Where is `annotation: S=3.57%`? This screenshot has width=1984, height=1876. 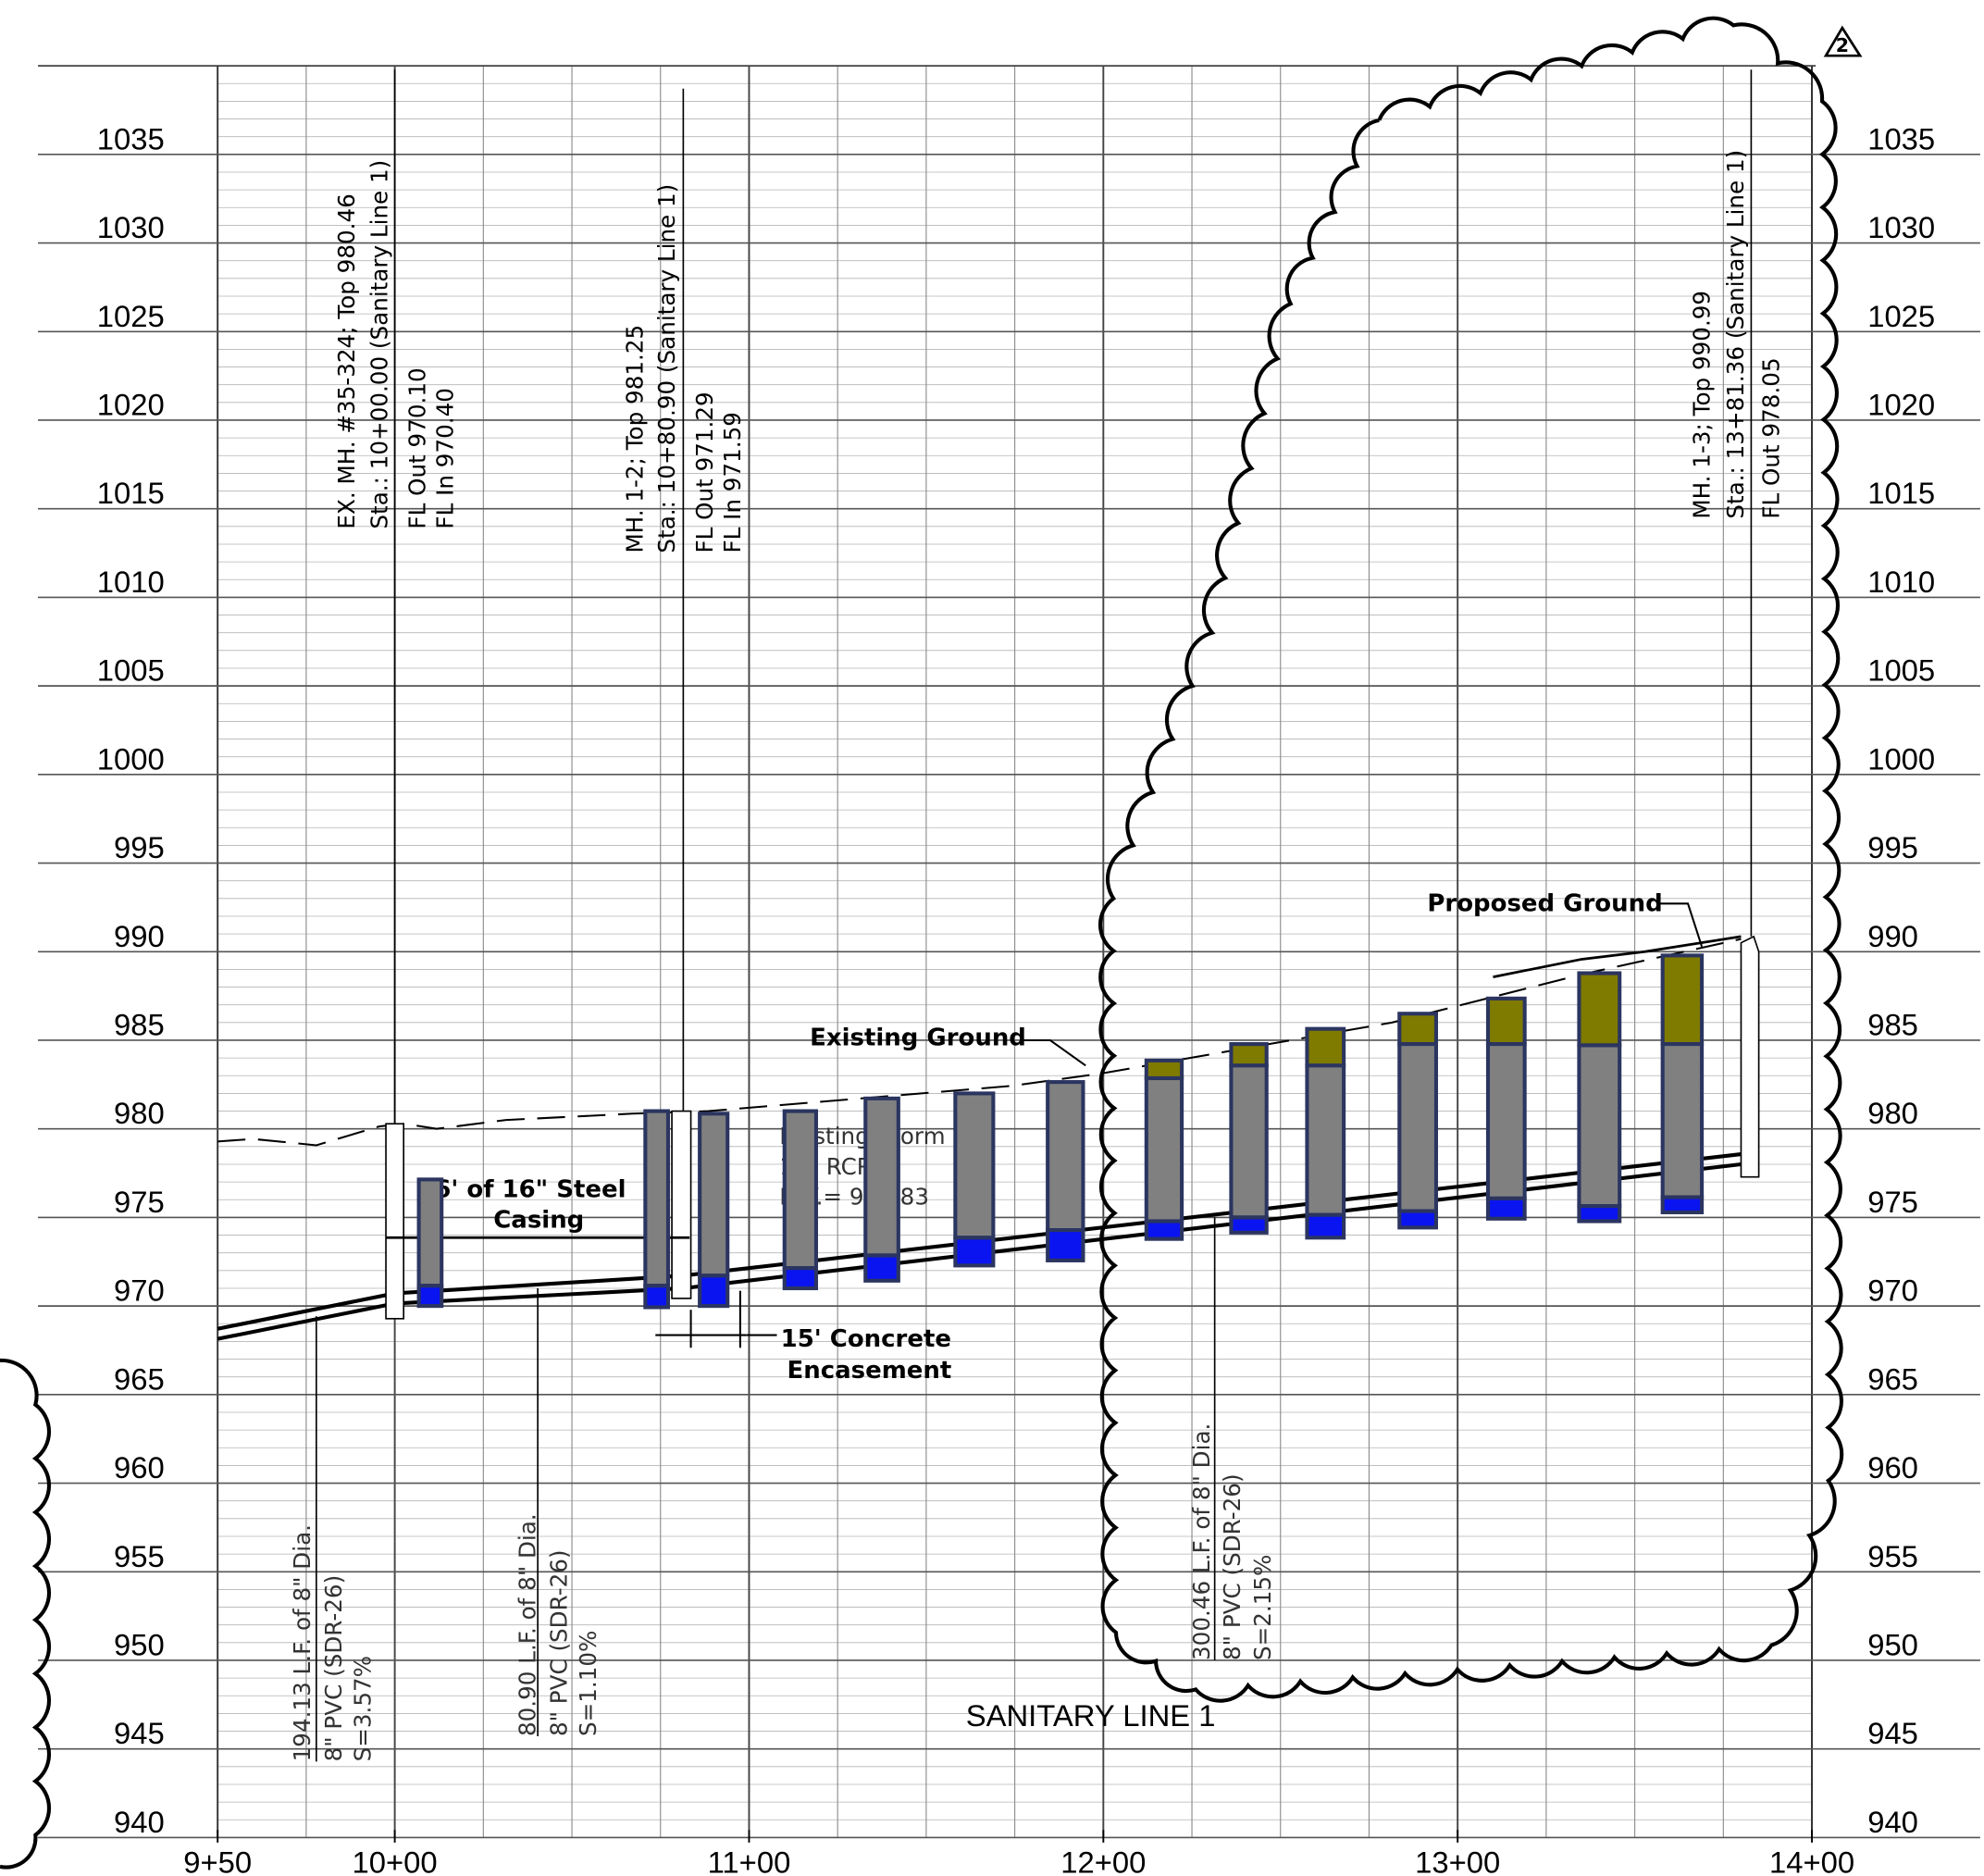
annotation: S=3.57% is located at coordinates (363, 1708).